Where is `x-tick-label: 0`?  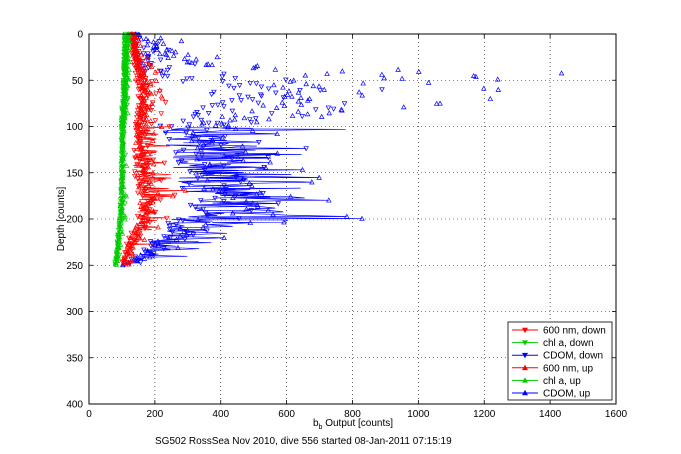
x-tick-label: 0 is located at coordinates (89, 414).